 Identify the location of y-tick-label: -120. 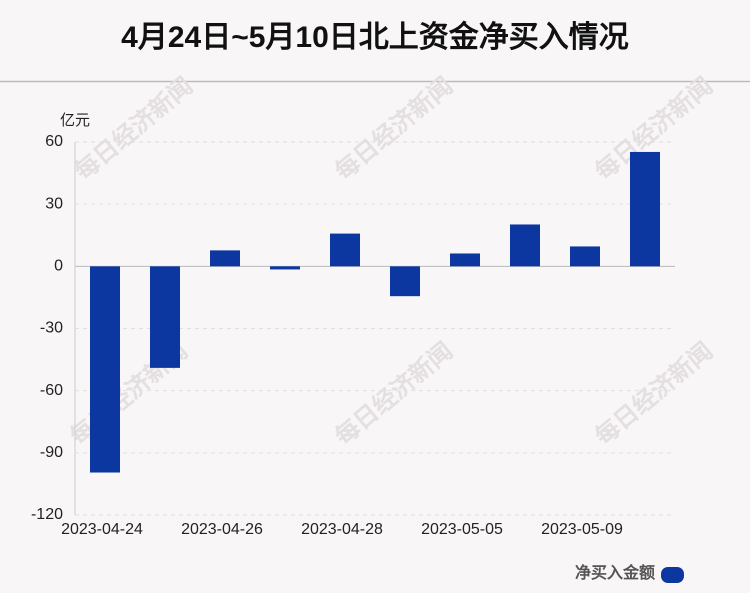
(47, 514).